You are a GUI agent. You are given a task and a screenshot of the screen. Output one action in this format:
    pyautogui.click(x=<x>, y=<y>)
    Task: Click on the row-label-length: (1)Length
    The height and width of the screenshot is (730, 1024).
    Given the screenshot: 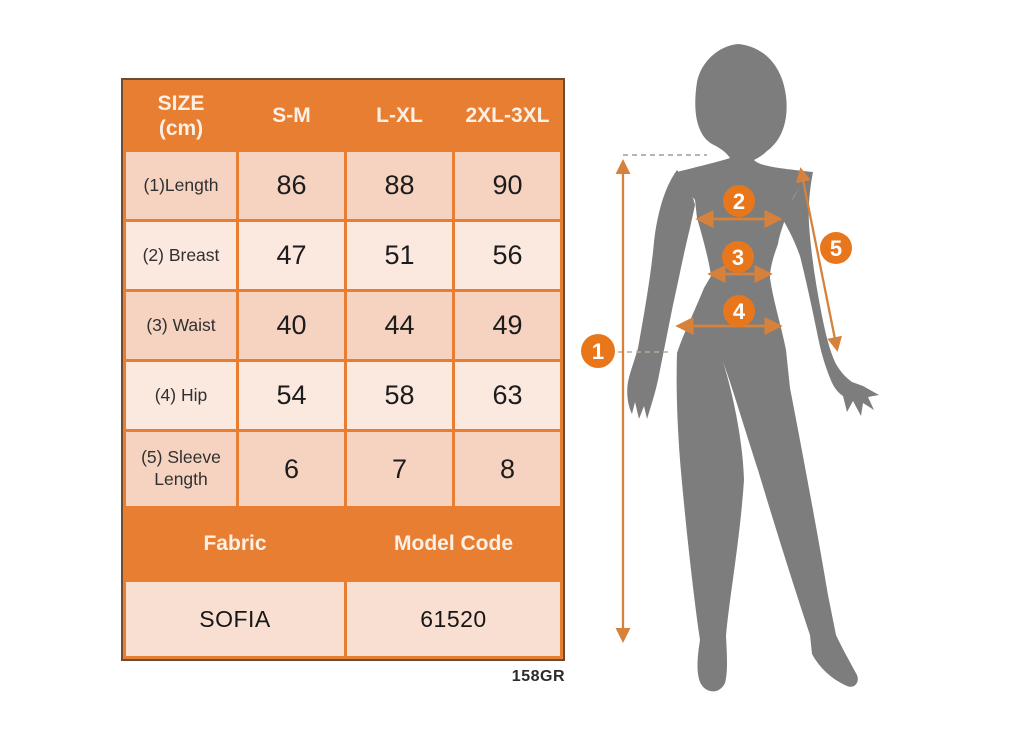 What is the action you would take?
    pyautogui.click(x=181, y=185)
    